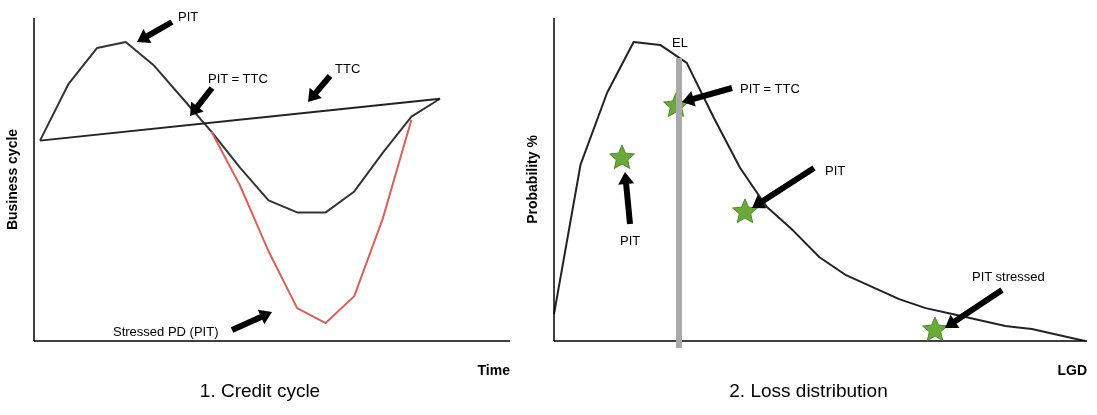 The width and height of the screenshot is (1097, 415). I want to click on text: PIT, so click(188, 16).